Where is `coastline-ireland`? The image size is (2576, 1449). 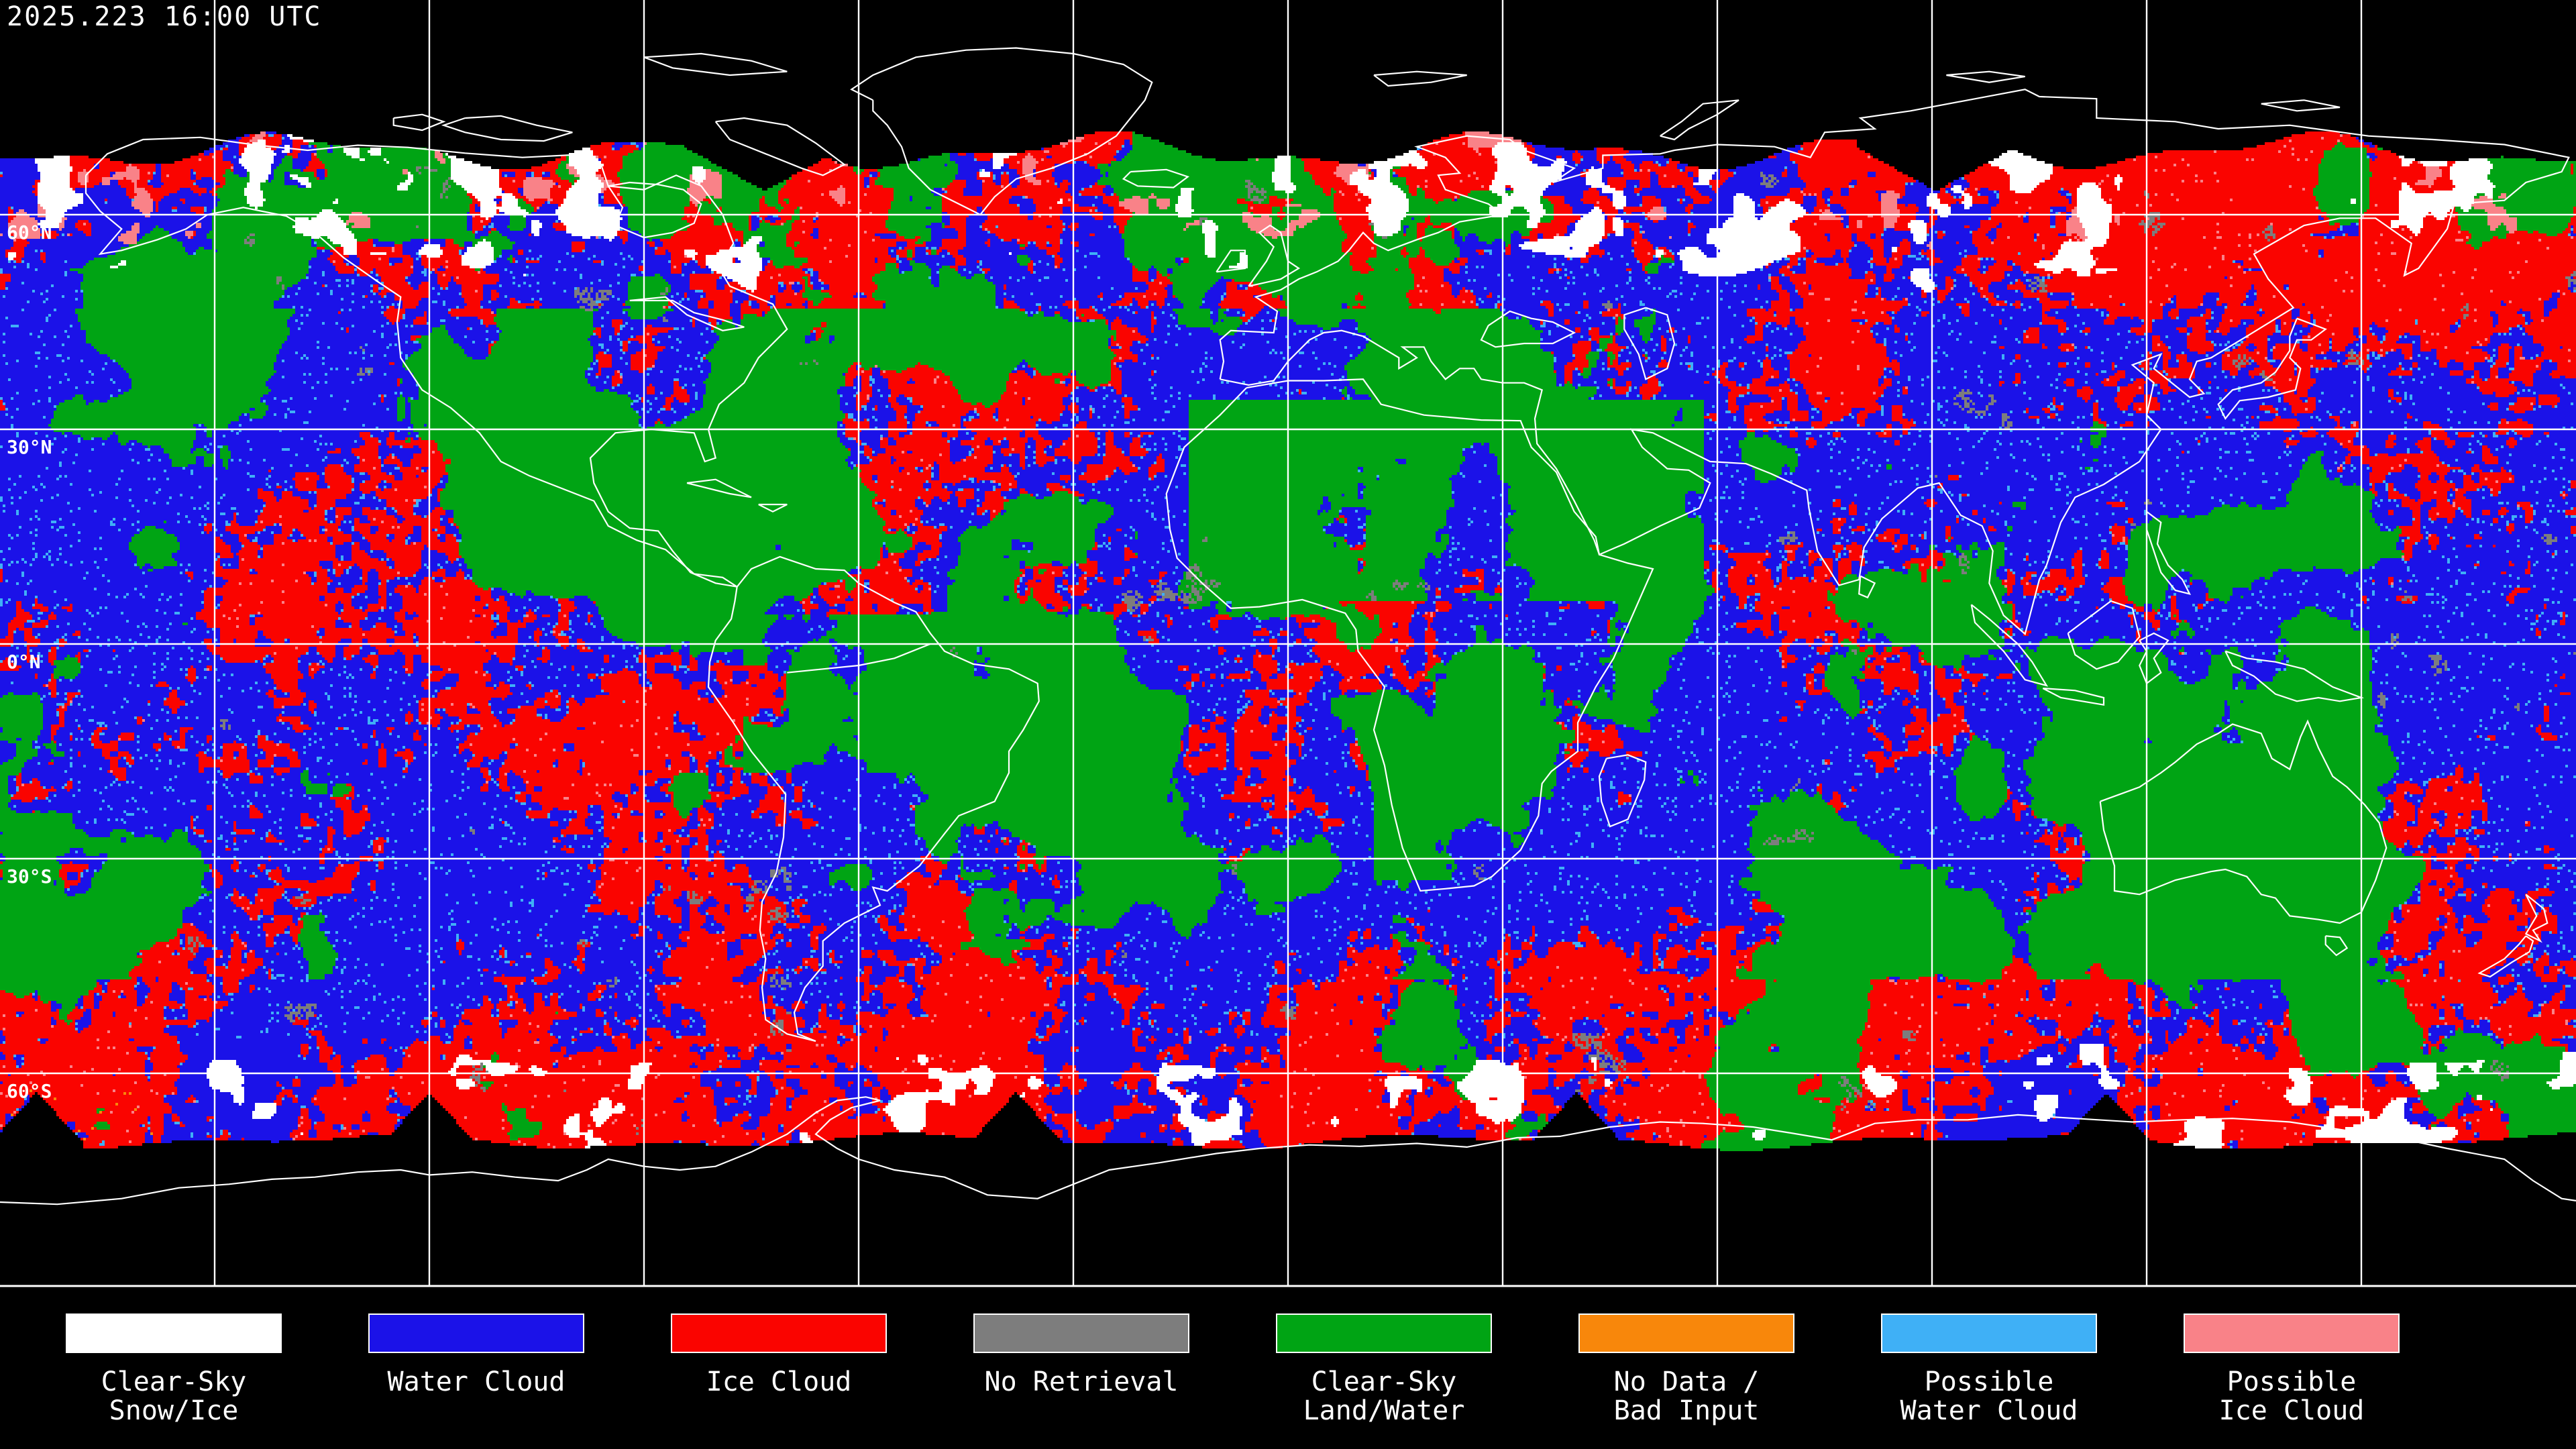 coastline-ireland is located at coordinates (1231, 261).